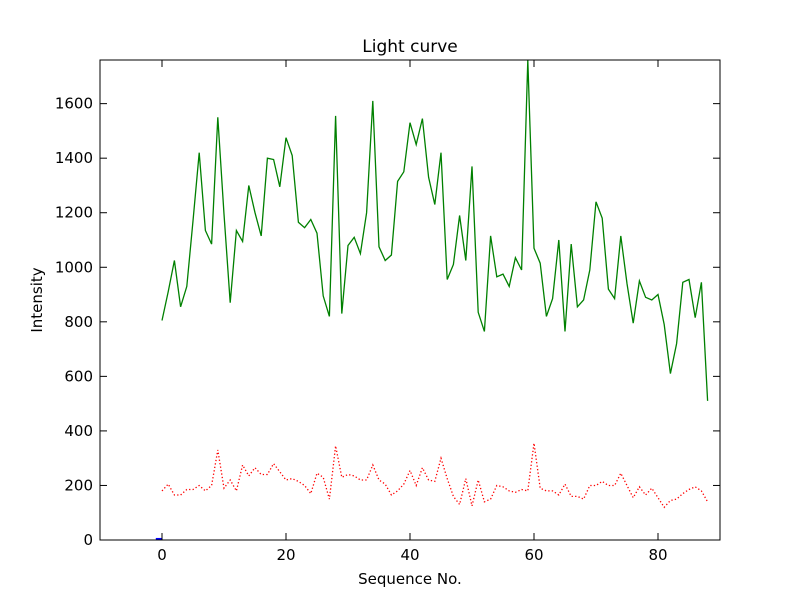 Image resolution: width=800 pixels, height=600 pixels. What do you see at coordinates (409, 47) in the screenshot?
I see `chart-title: Light curve` at bounding box center [409, 47].